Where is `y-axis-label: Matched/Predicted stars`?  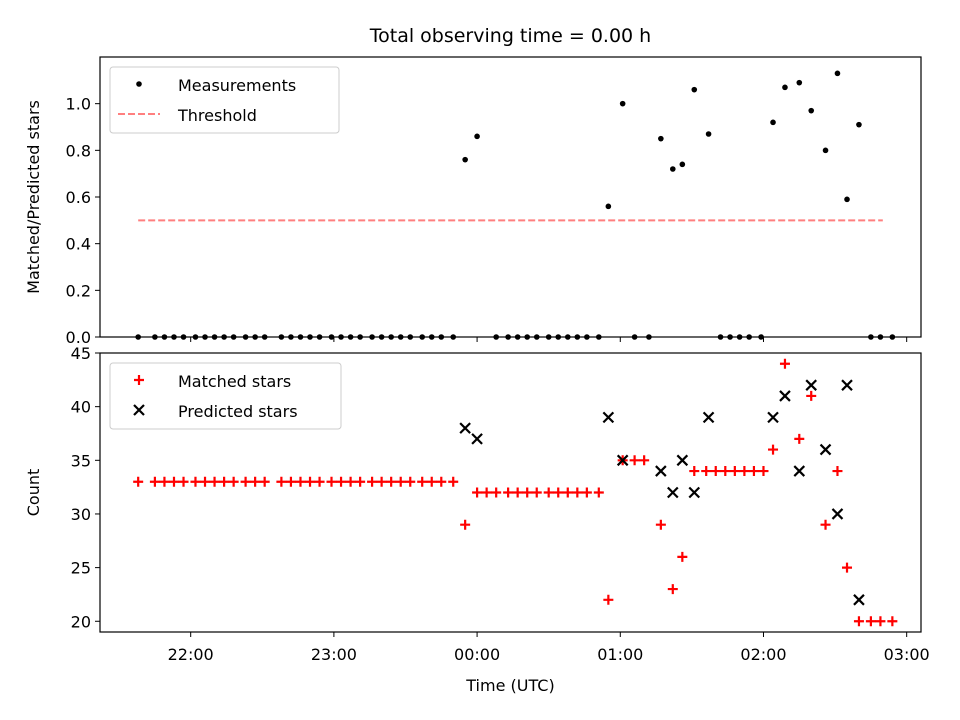 y-axis-label: Matched/Predicted stars is located at coordinates (33, 197).